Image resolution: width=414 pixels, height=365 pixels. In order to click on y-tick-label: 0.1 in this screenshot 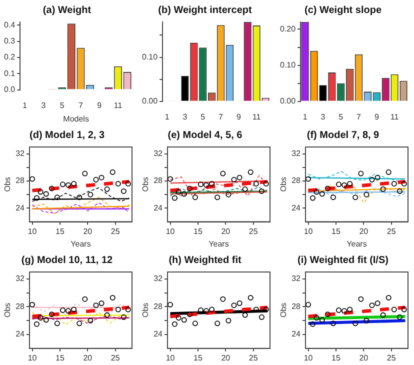, I will do `click(10, 73)`.